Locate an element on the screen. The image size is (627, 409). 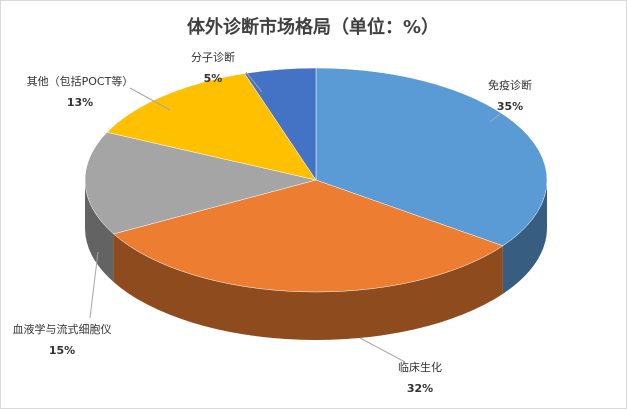
slice-label: 免疫诊断 is located at coordinates (510, 85).